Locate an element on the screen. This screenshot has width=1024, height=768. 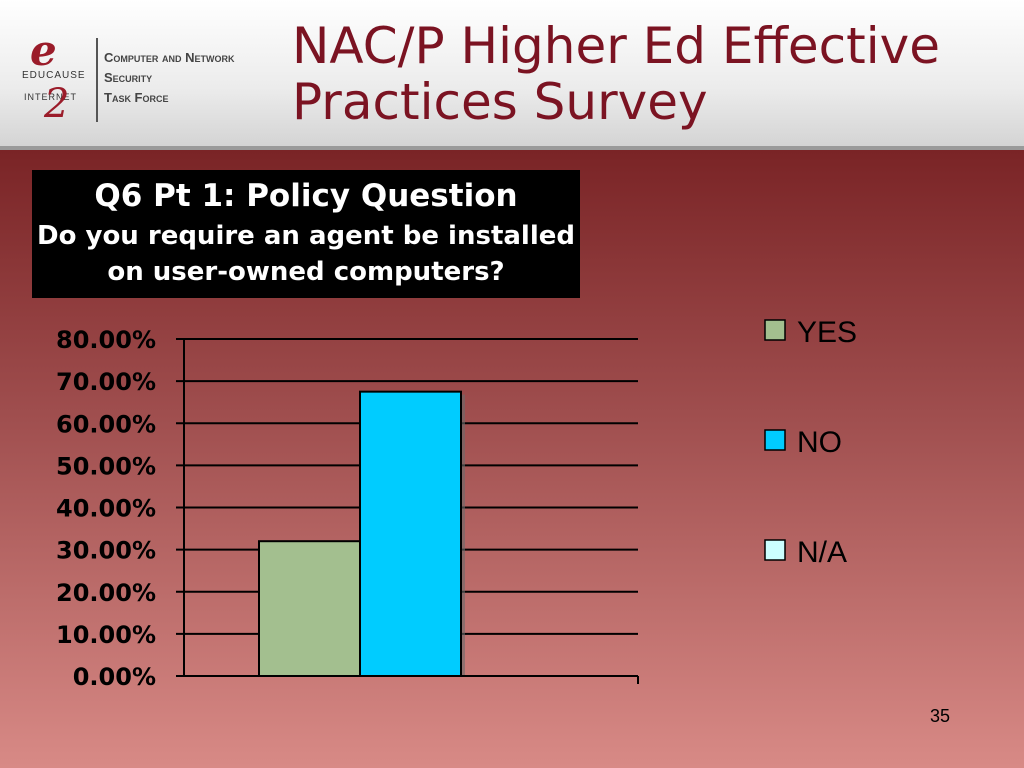
y-tick-label: 10.00% is located at coordinates (106, 635).